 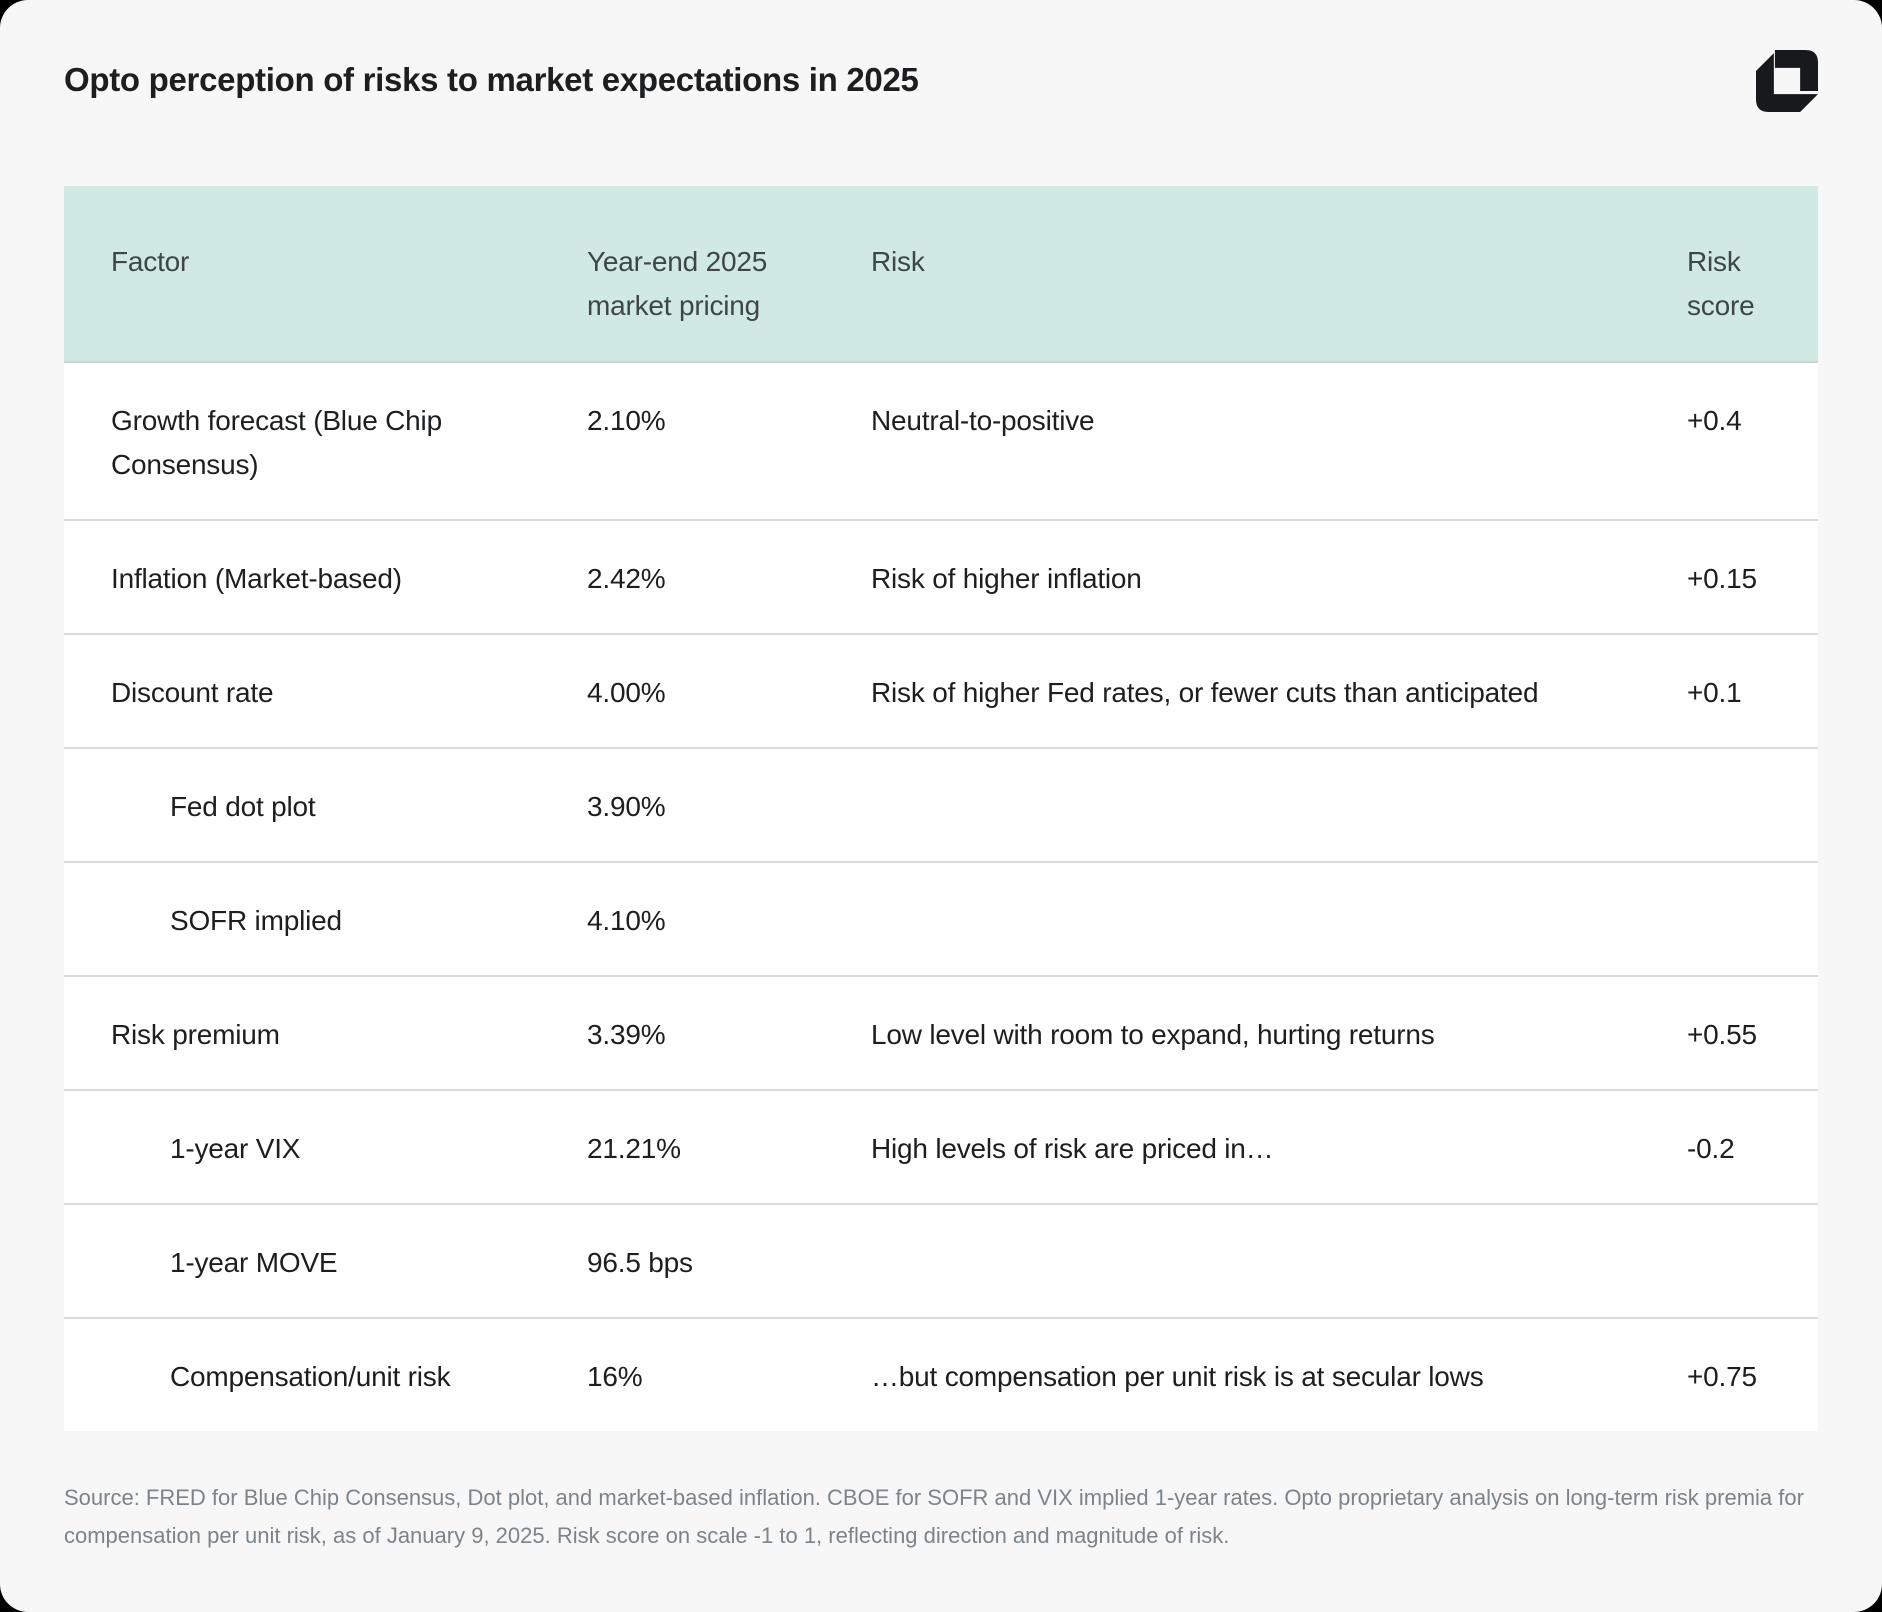 I want to click on opto-logo-icon, so click(x=1787, y=81).